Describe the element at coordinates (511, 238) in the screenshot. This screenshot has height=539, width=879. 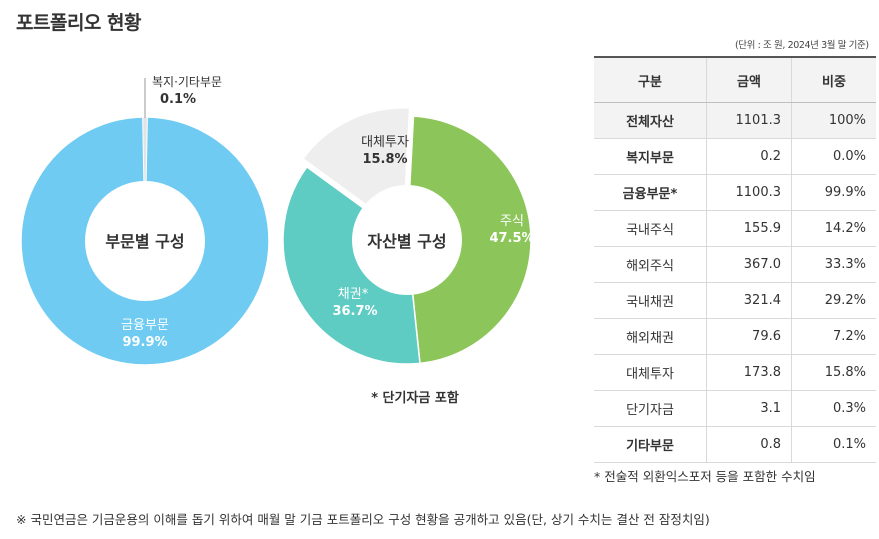
I see `stock-slice-value: 47.5%` at that location.